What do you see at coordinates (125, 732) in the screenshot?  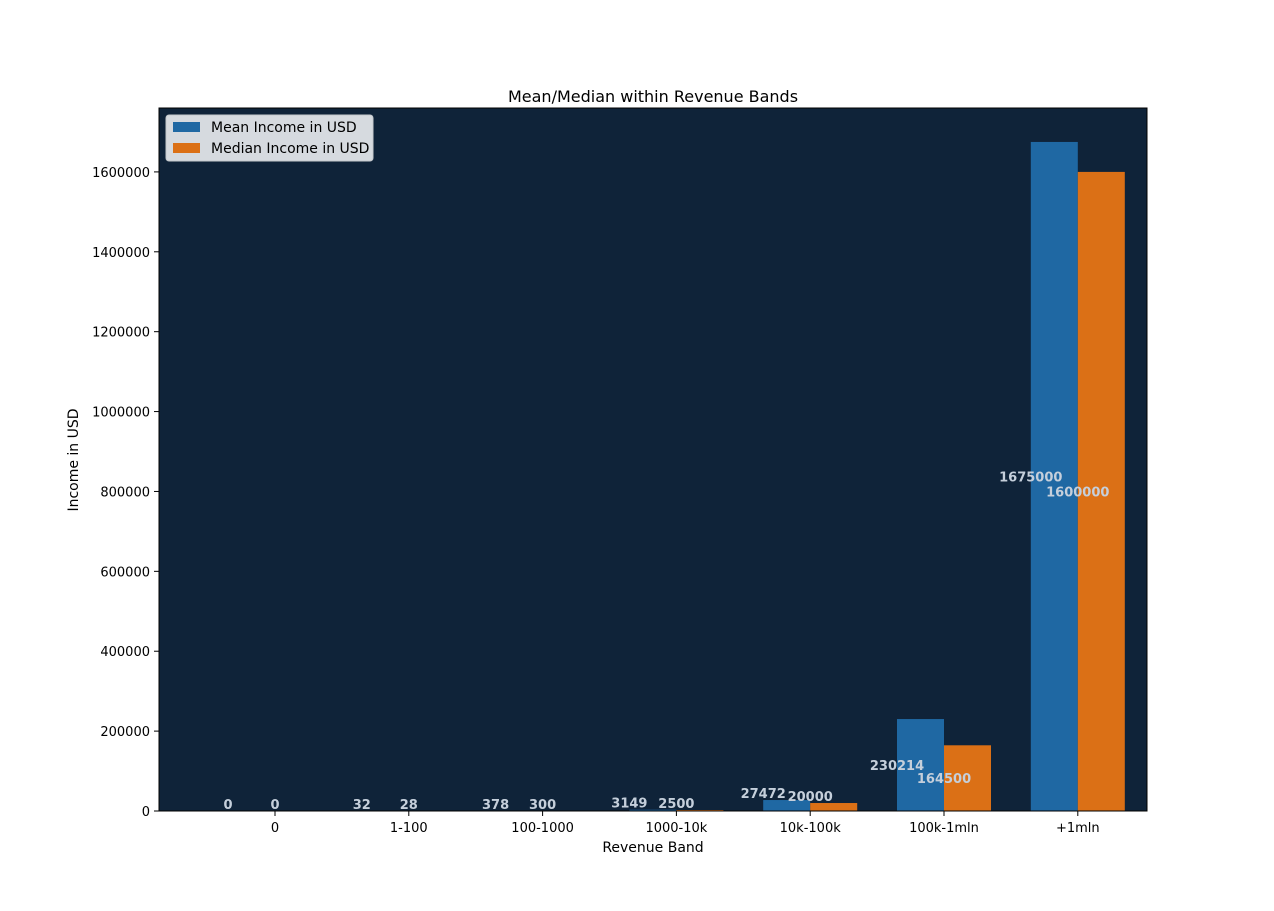 I see `y-tick-label: 200000` at bounding box center [125, 732].